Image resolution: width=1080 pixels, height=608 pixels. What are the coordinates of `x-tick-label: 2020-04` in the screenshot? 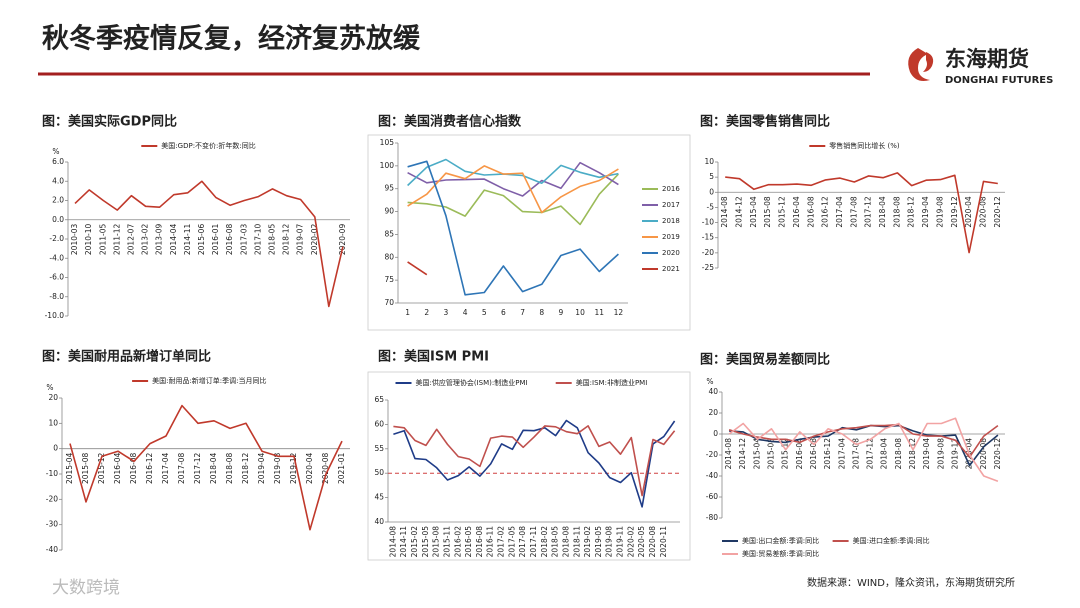 It's located at (968, 212).